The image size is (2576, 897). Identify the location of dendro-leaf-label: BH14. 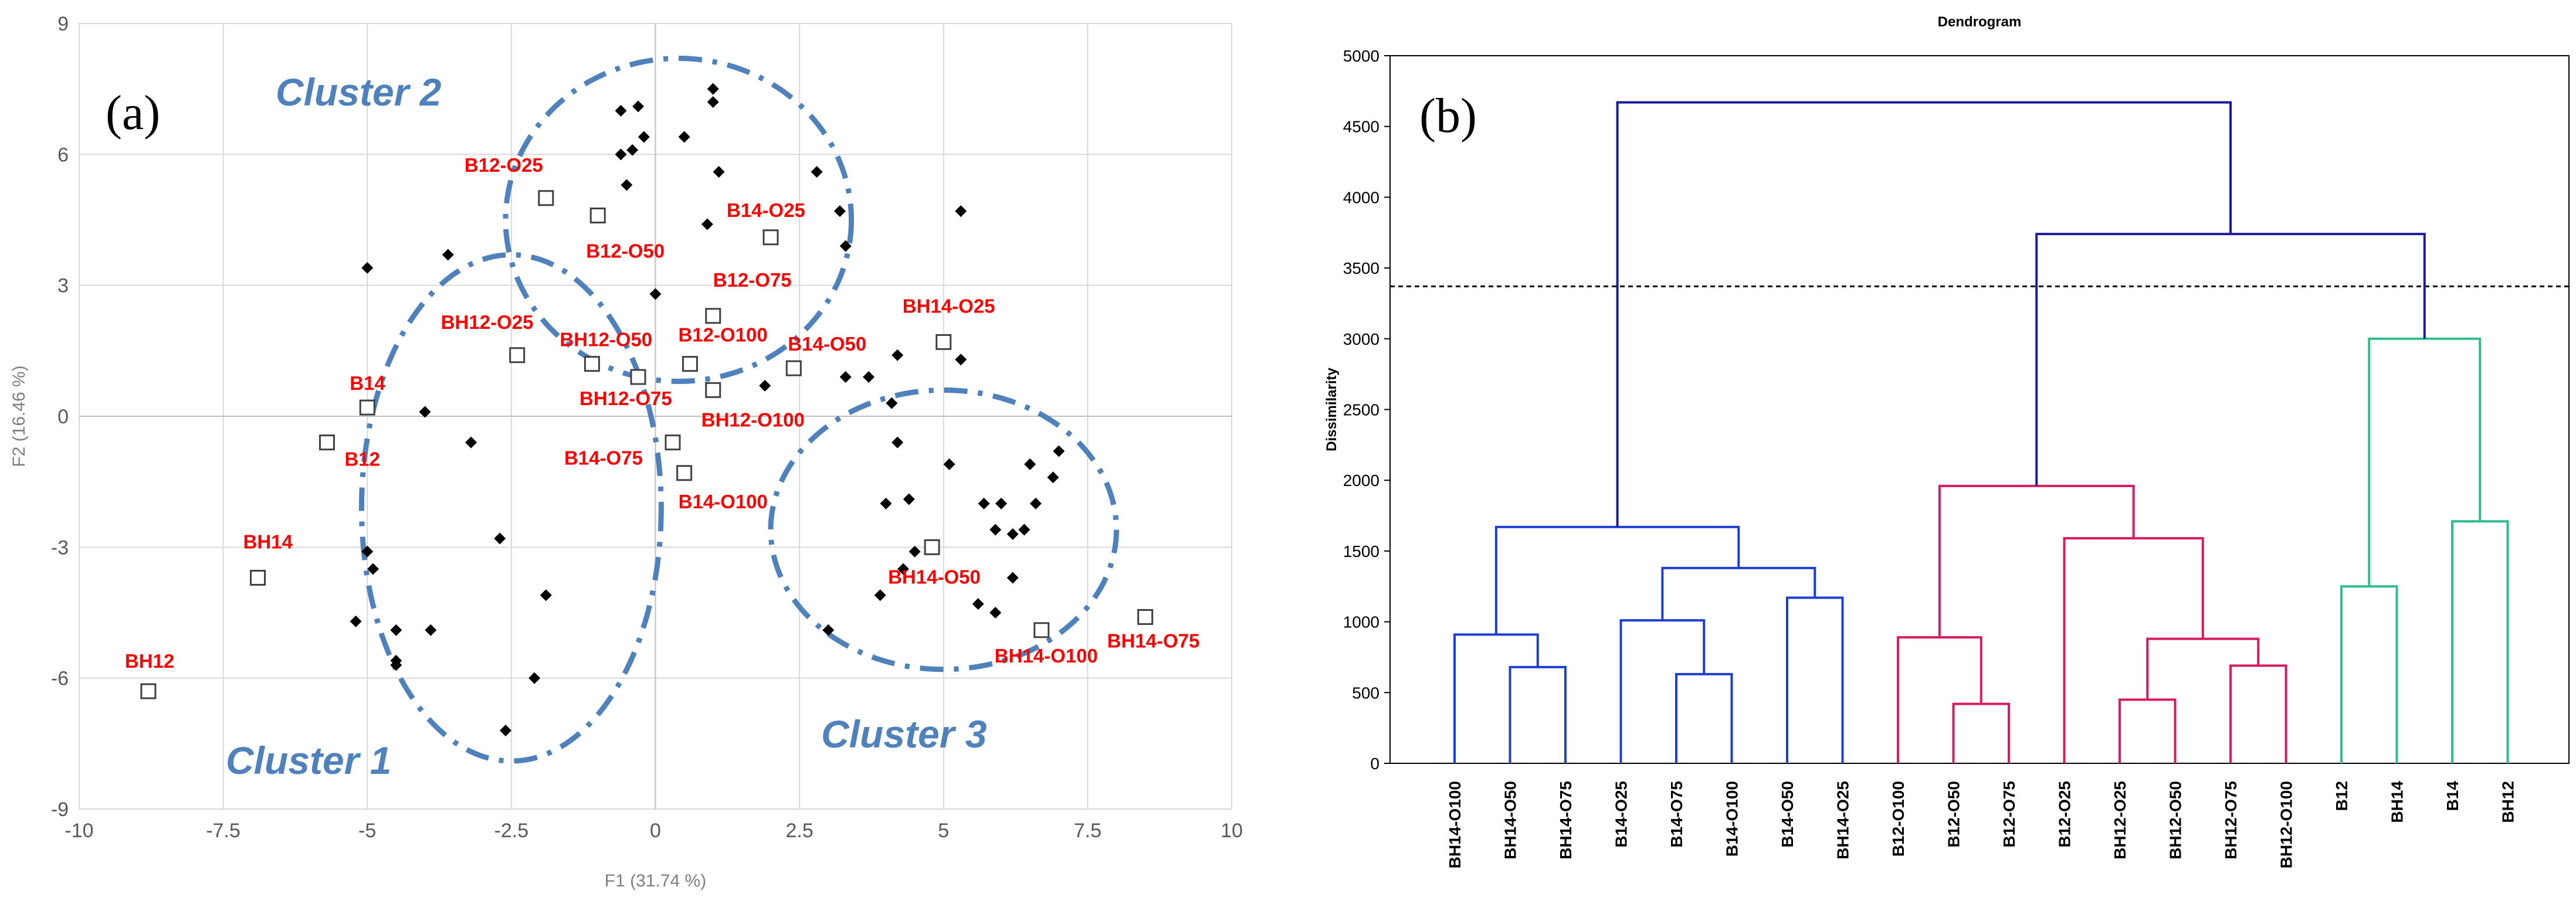
(2397, 802).